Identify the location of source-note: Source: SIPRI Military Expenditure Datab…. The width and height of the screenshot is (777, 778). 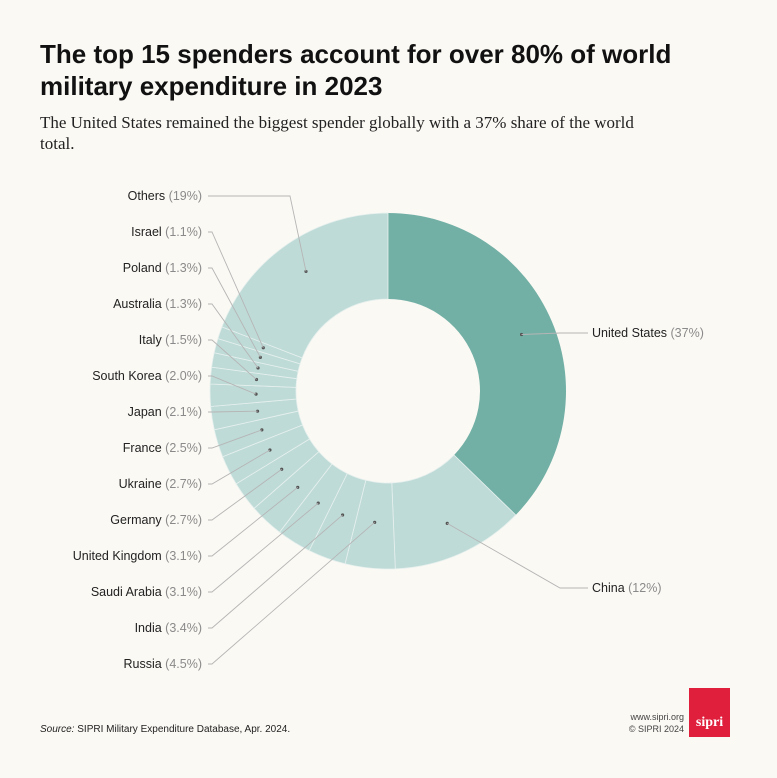
(165, 729).